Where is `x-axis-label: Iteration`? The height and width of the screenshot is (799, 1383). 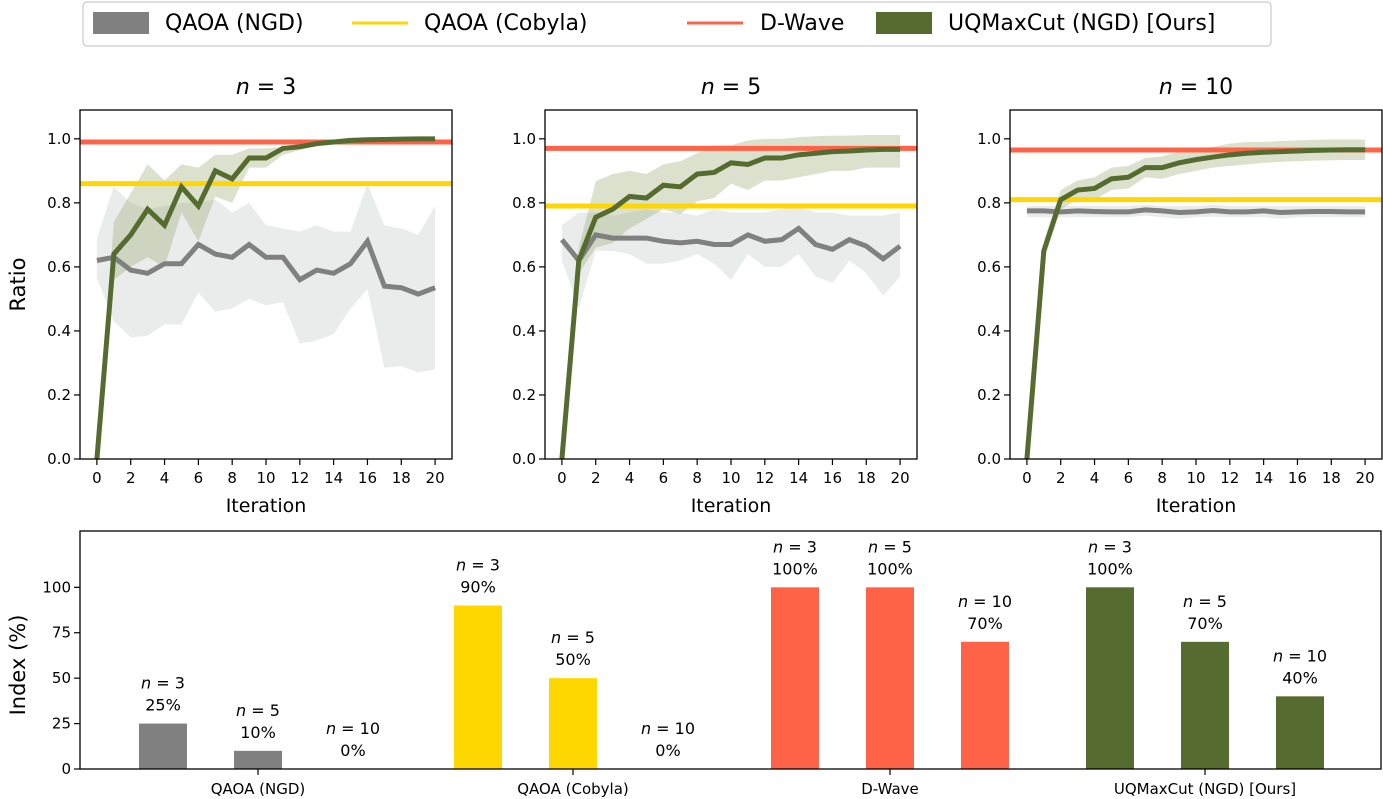
x-axis-label: Iteration is located at coordinates (266, 506).